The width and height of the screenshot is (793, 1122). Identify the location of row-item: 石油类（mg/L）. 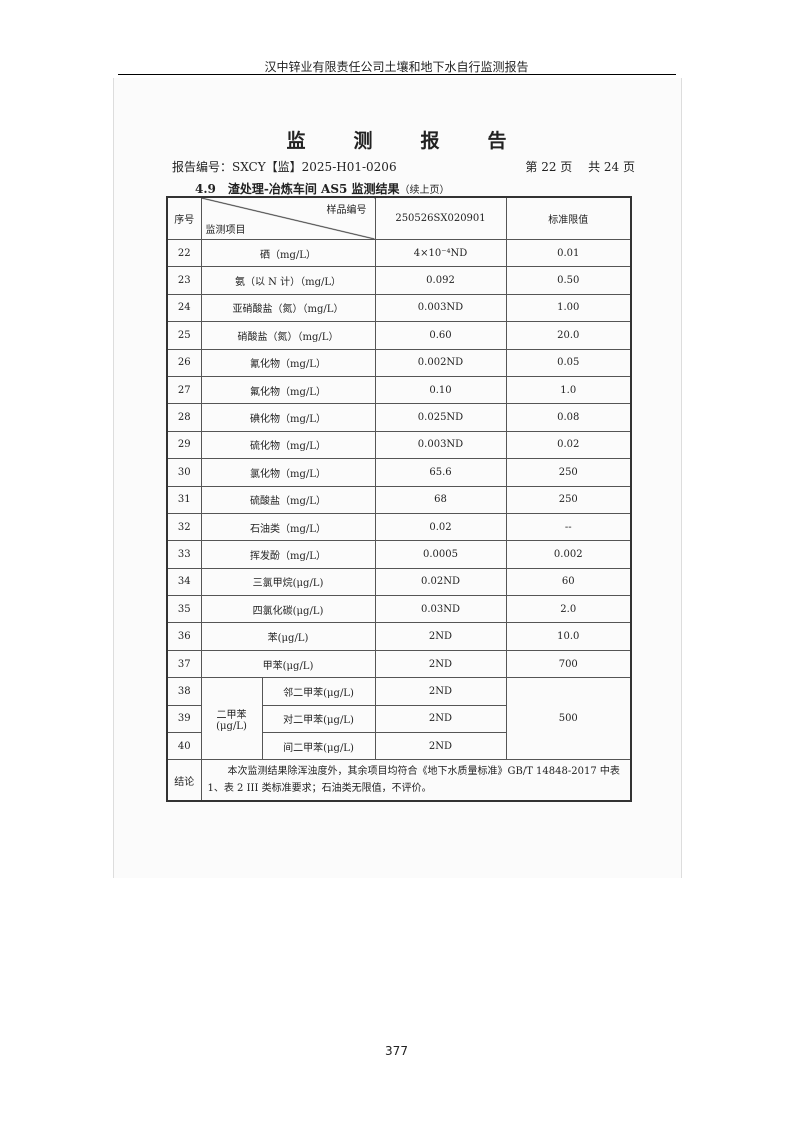
(288, 527).